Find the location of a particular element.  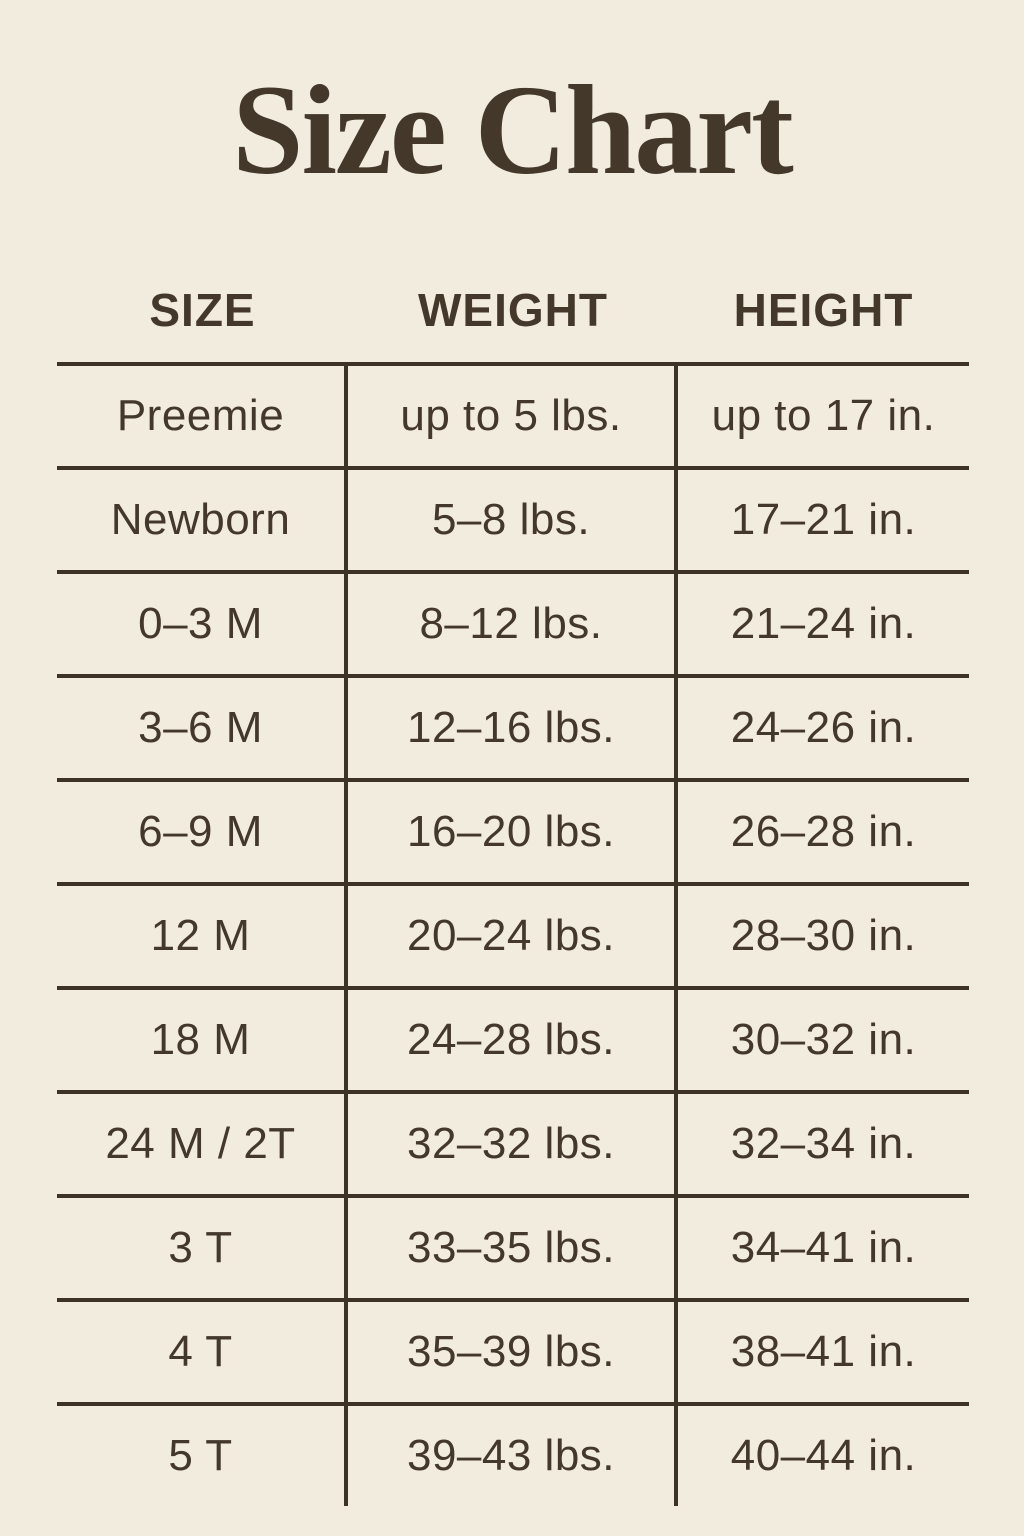

table-row: Preemie up to 5 lbs. up to 17 in. is located at coordinates (513, 418).